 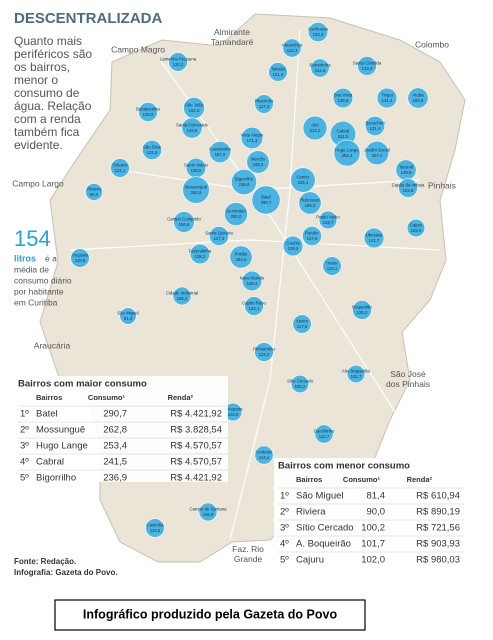 What do you see at coordinates (320, 70) in the screenshot?
I see `neighborhood-value: 114,6` at bounding box center [320, 70].